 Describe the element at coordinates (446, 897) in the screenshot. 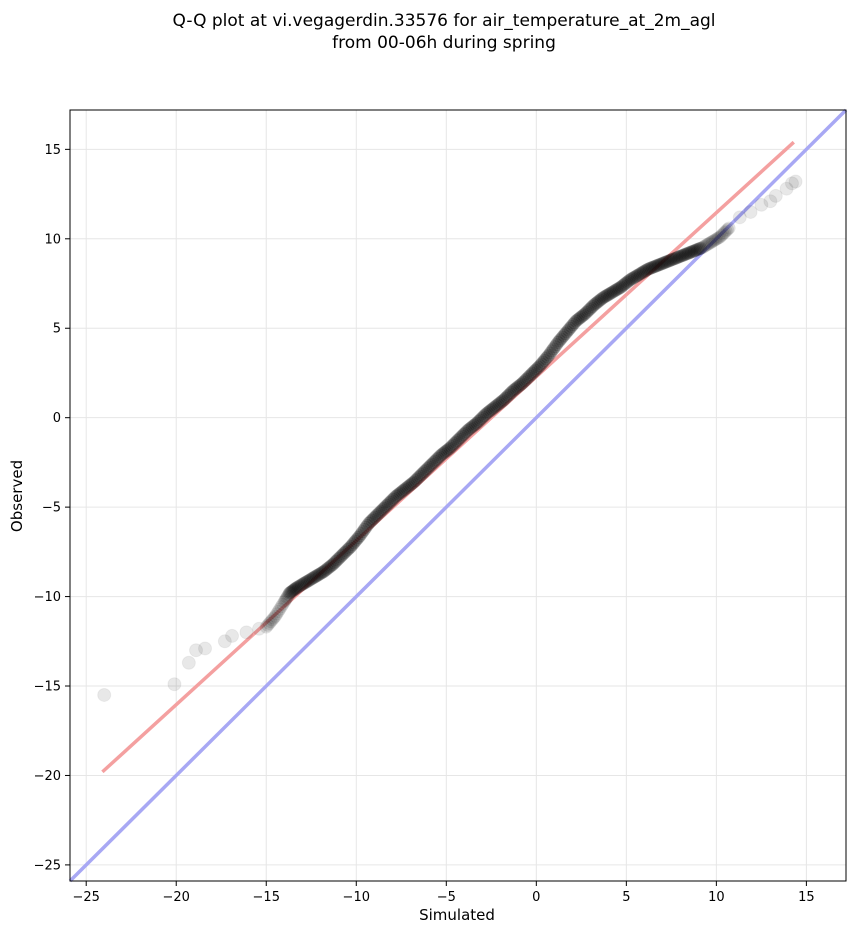

I see `x-tick-label: −5` at that location.